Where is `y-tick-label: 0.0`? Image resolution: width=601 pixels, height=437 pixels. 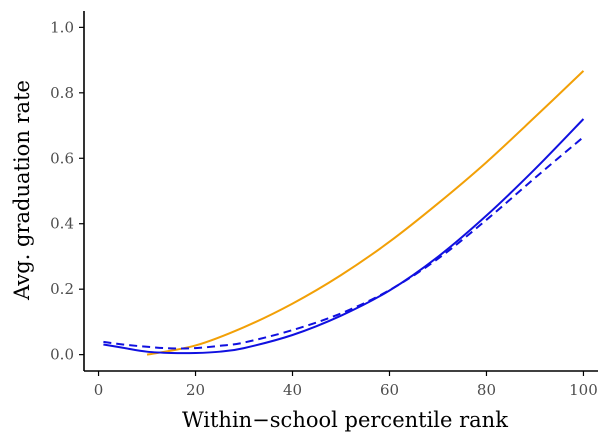
y-tick-label: 0.0 is located at coordinates (62, 355).